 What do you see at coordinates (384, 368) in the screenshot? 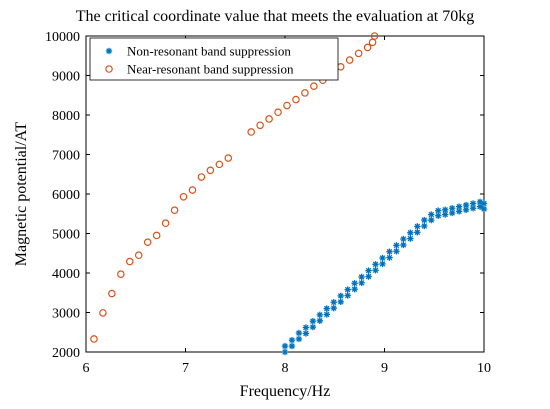
I see `x-tick-label: 9` at bounding box center [384, 368].